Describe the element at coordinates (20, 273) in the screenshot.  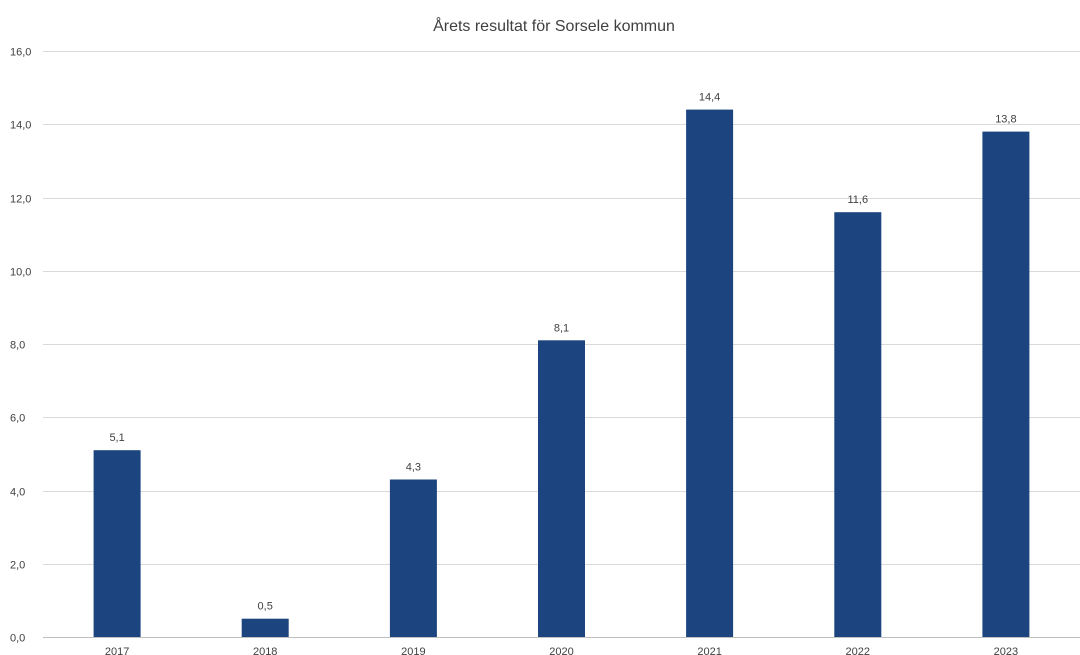
I see `y-tick-label: 10,0` at that location.